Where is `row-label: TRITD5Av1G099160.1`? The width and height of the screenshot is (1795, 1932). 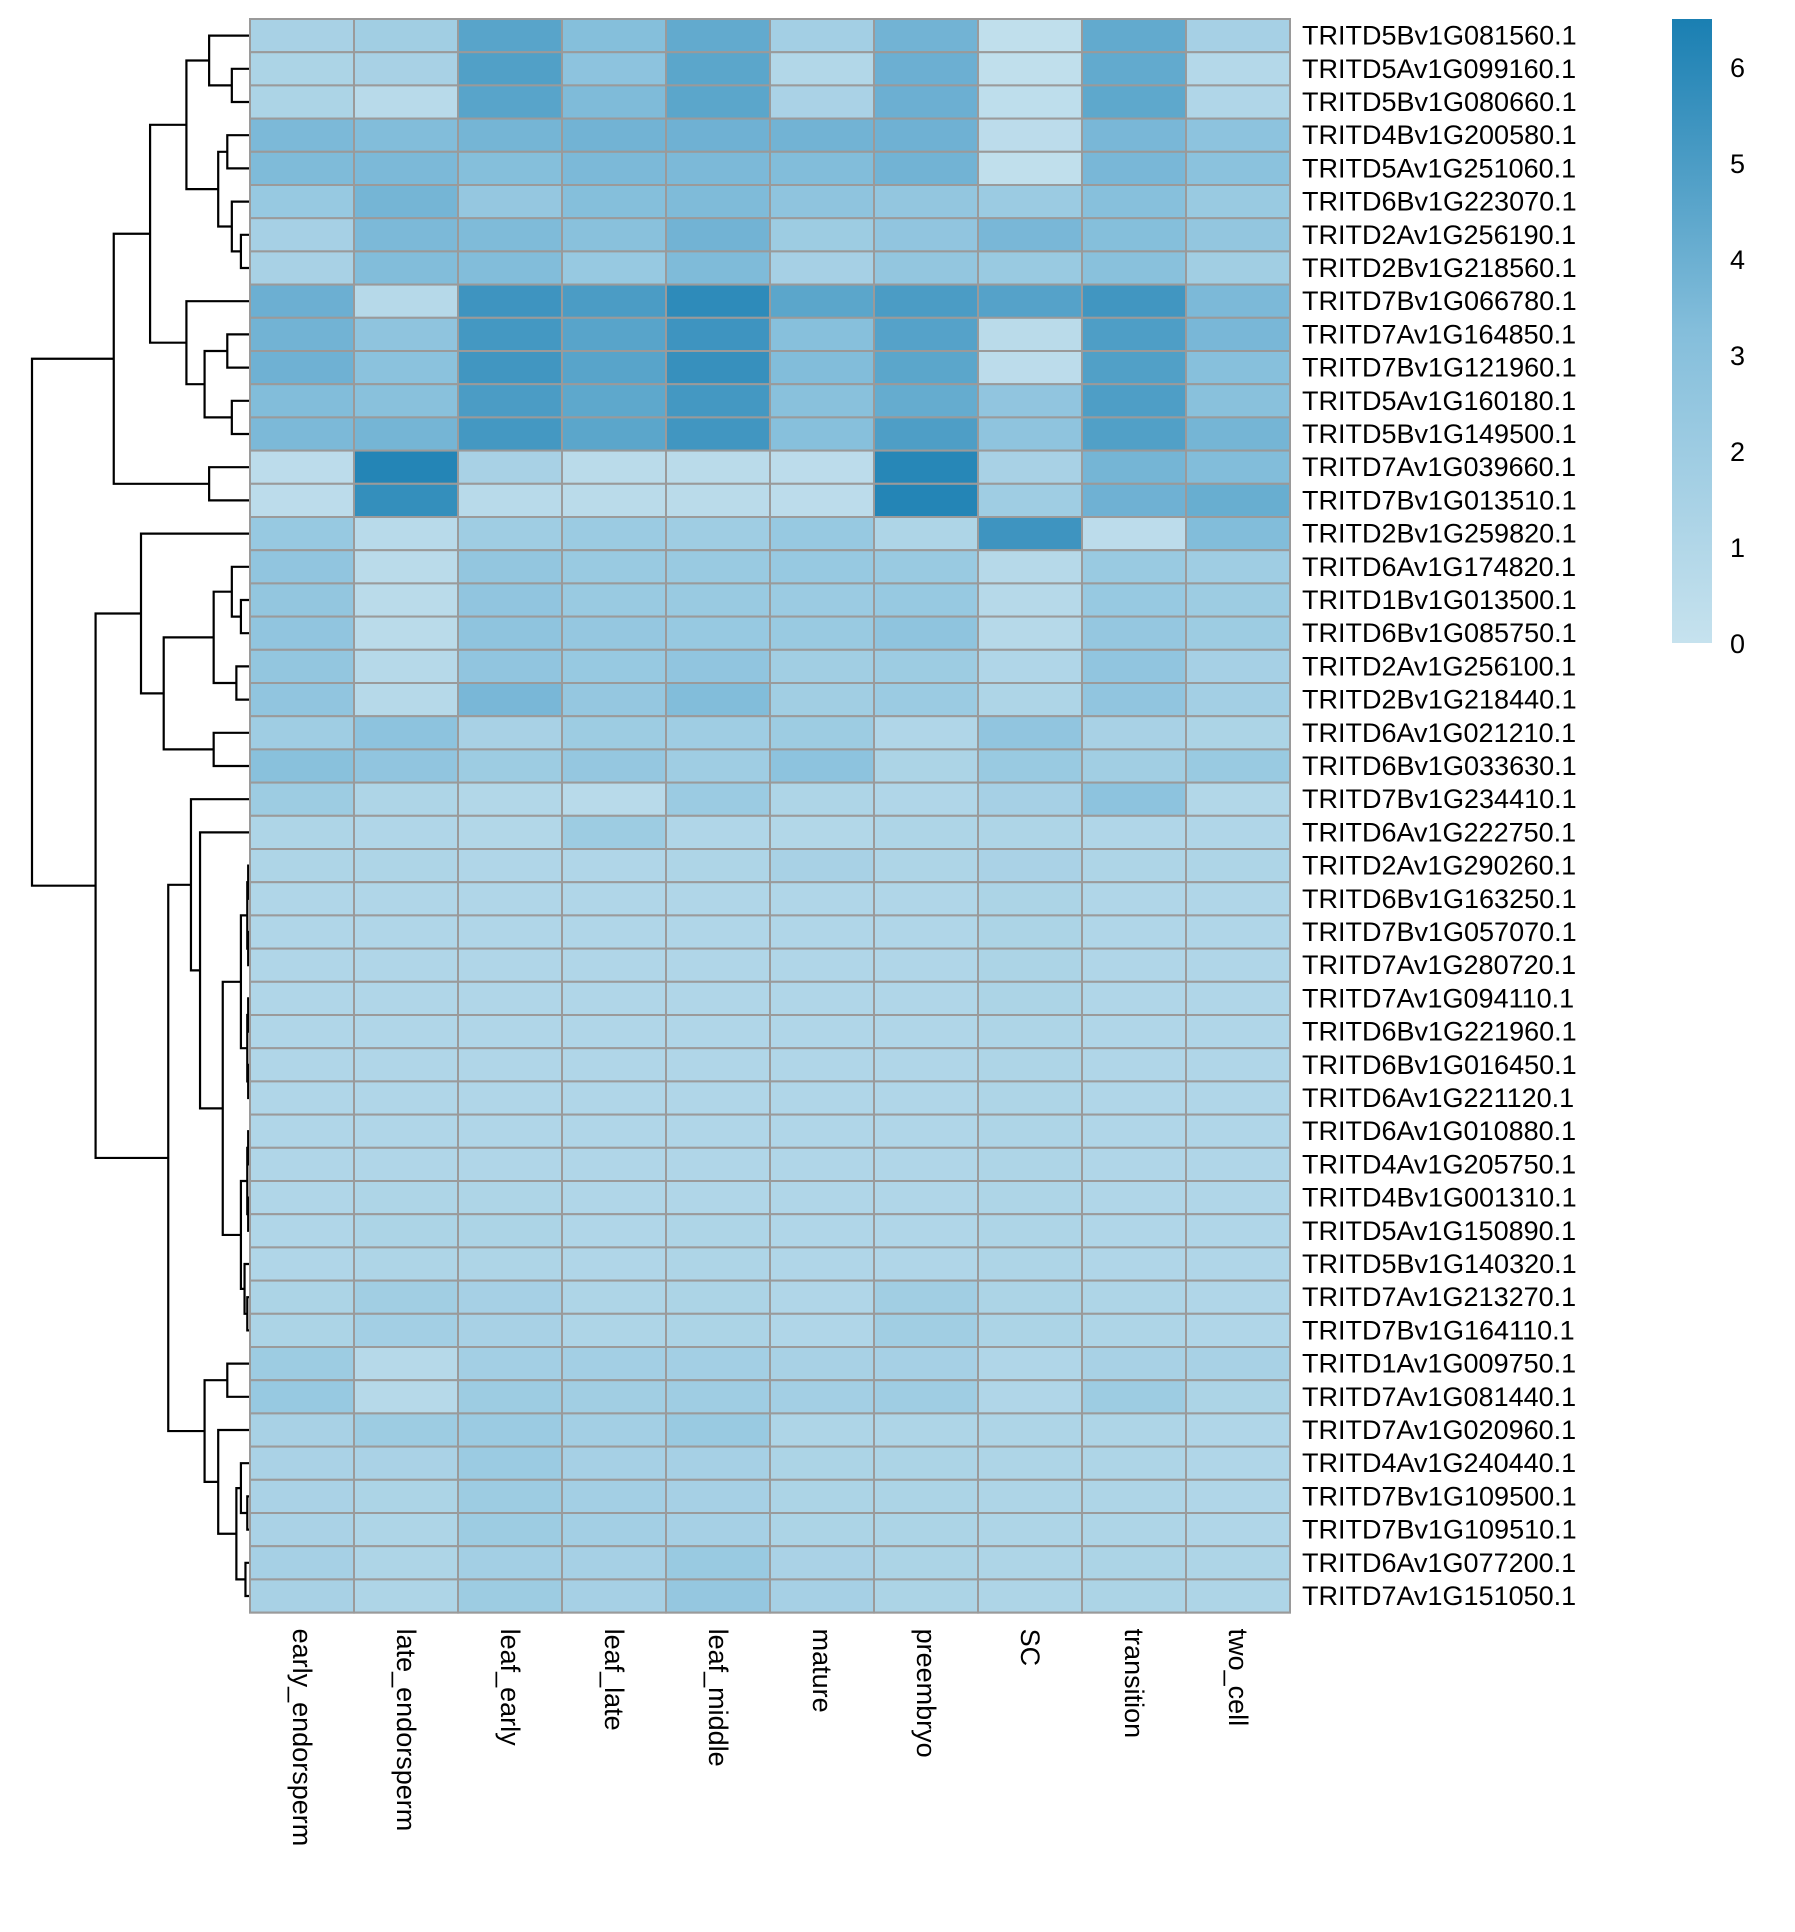 row-label: TRITD5Av1G099160.1 is located at coordinates (1439, 69).